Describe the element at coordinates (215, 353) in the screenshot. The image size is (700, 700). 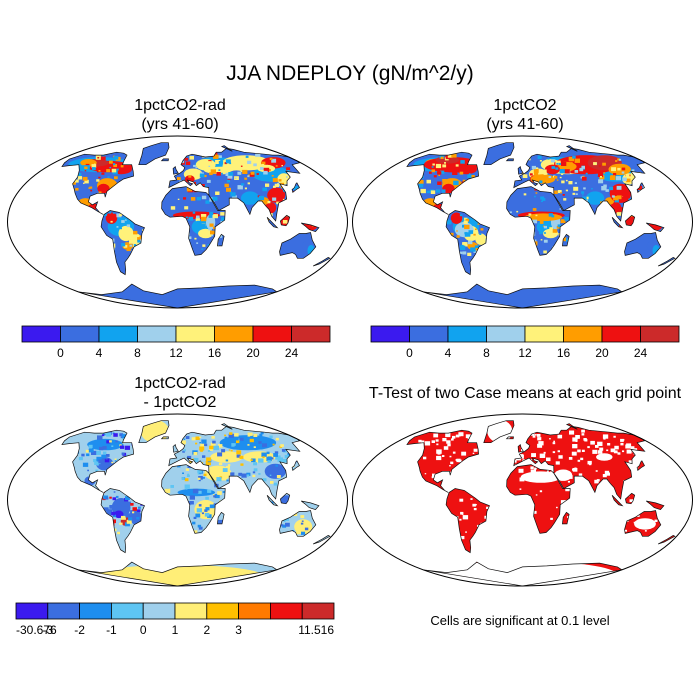
I see `colorbar-tick-label: 16` at that location.